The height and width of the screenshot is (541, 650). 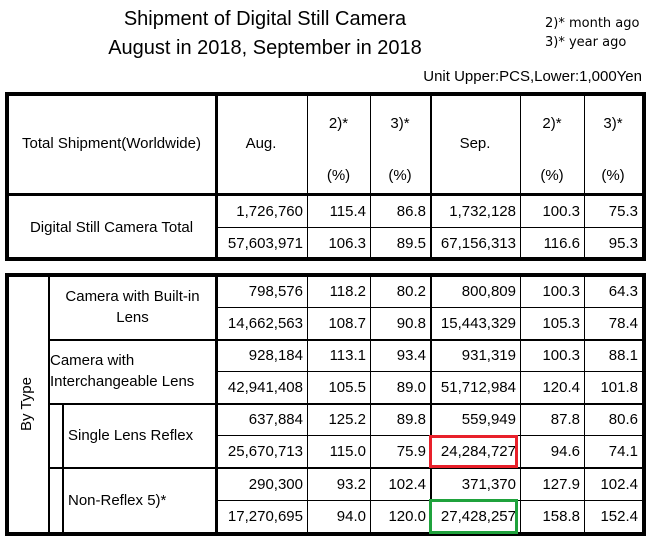 I want to click on sep-value: 931,319, so click(x=488, y=355).